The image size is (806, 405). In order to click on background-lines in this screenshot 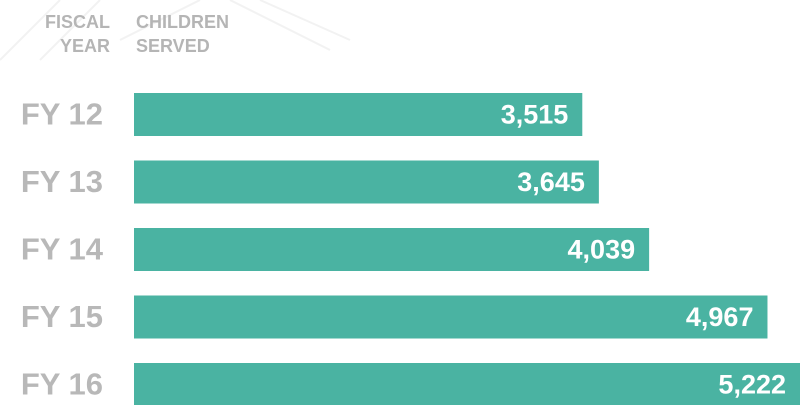, I will do `click(175, 30)`.